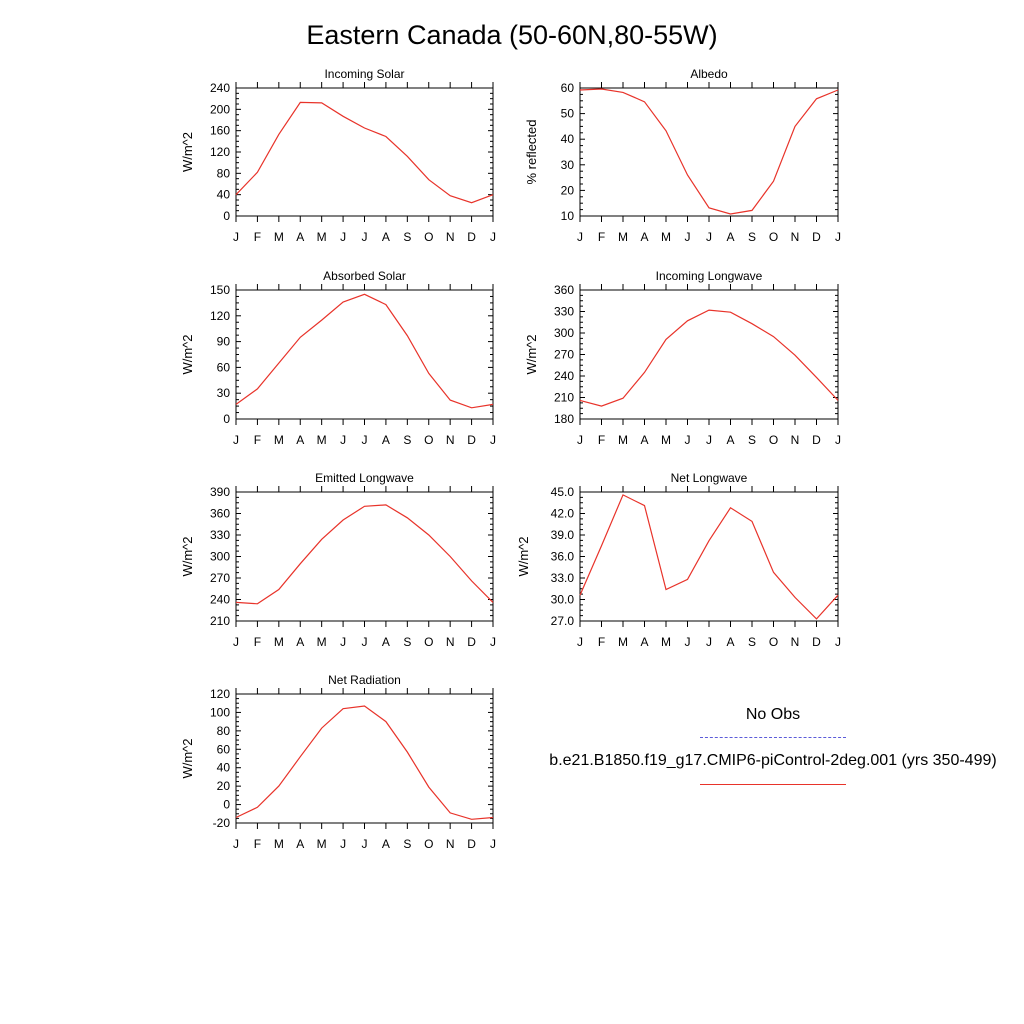 Image resolution: width=1024 pixels, height=1024 pixels. Describe the element at coordinates (364, 762) in the screenshot. I see `net-radiation-series-line` at that location.